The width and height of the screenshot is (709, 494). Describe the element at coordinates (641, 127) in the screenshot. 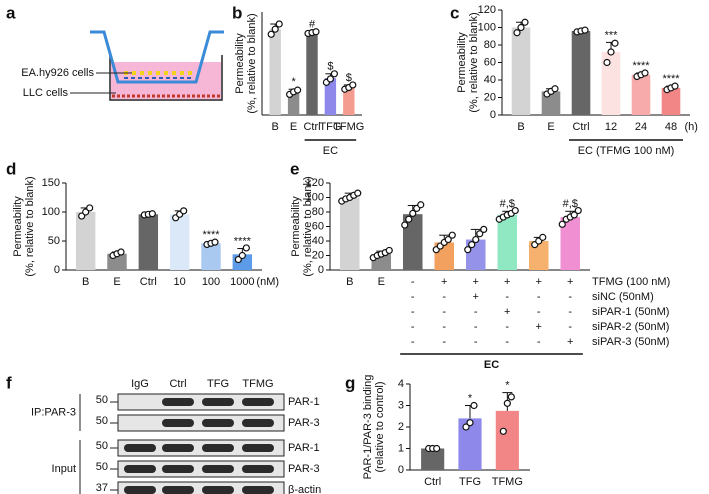

I see `x-tick-label: 24` at that location.